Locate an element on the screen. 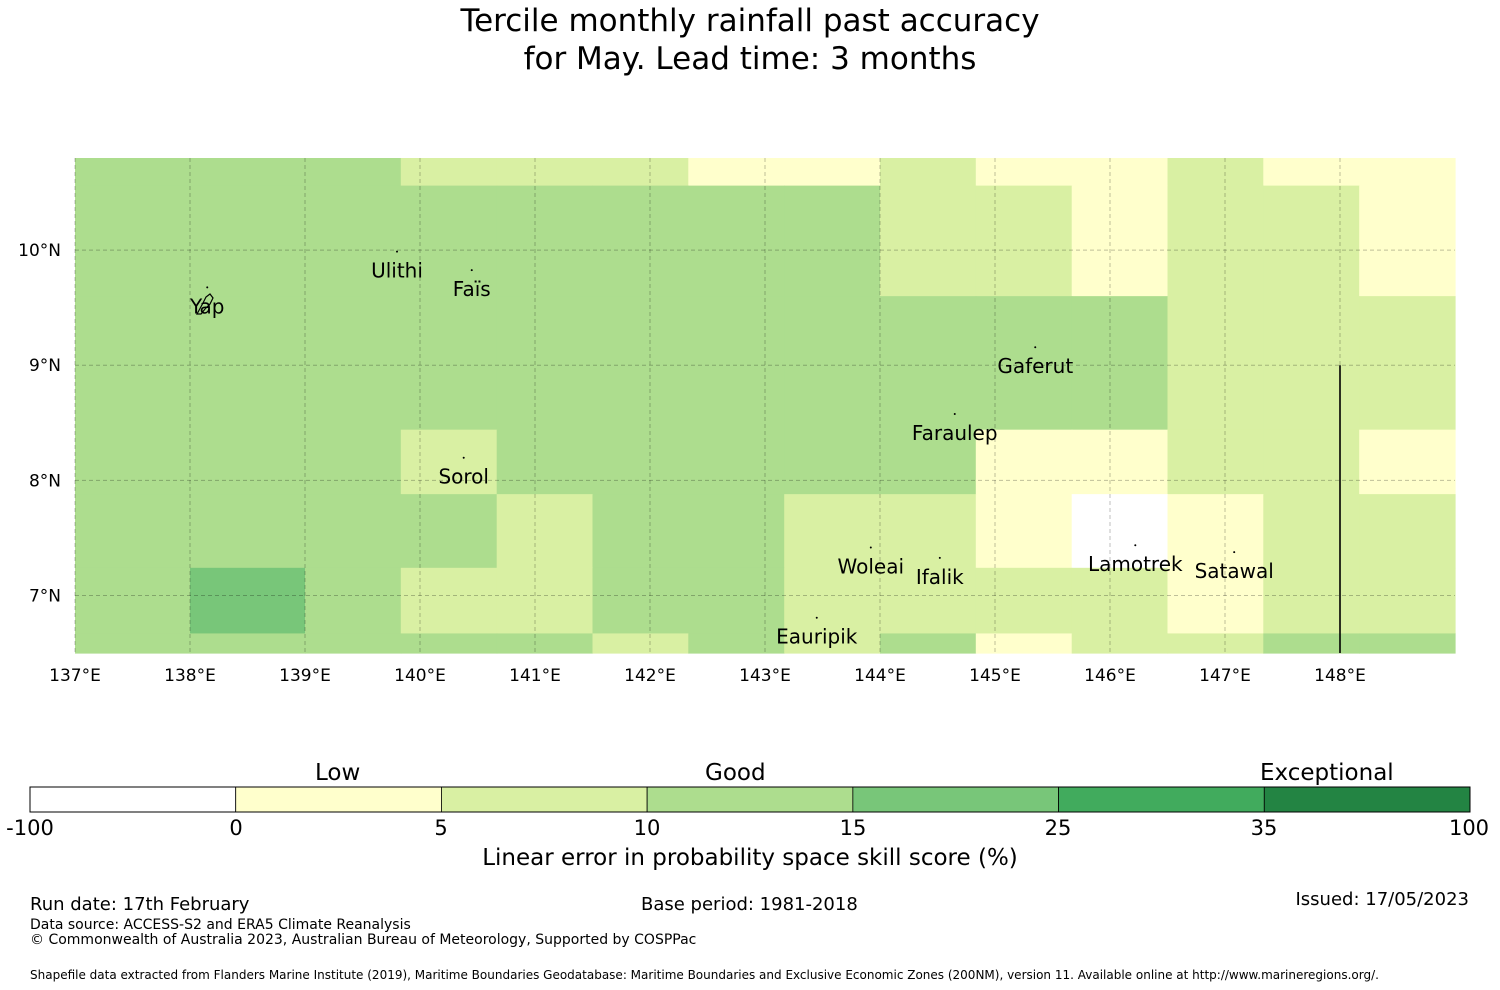  longitude-tick-label: 145°E is located at coordinates (995, 676).